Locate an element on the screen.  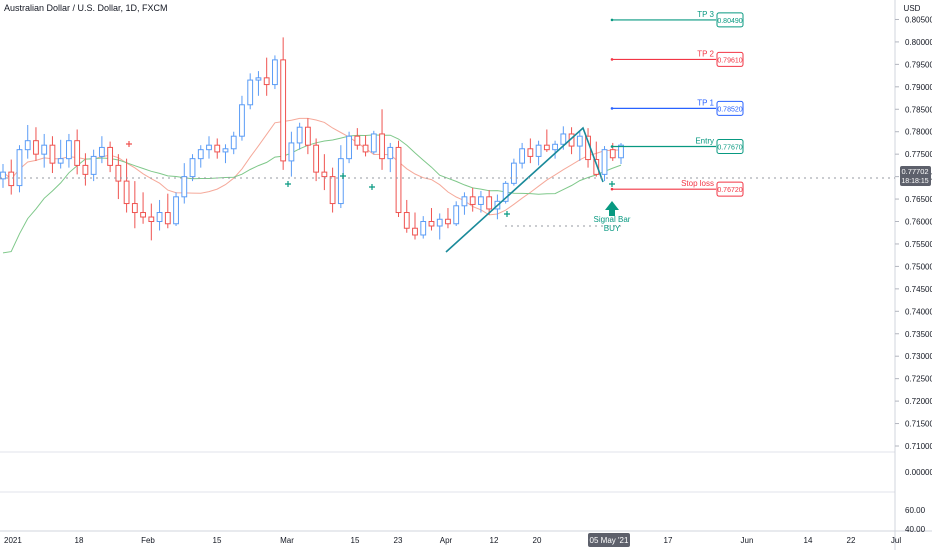
price-tick-label: 0.75000 is located at coordinates (918, 266).